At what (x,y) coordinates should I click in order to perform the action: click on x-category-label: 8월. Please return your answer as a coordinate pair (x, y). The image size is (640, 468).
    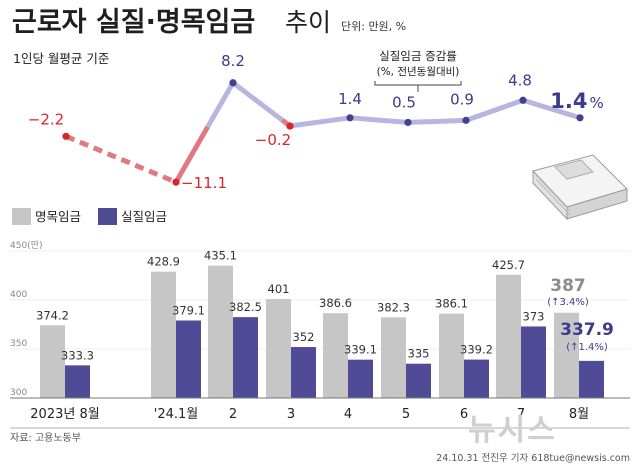
    Looking at the image, I should click on (579, 414).